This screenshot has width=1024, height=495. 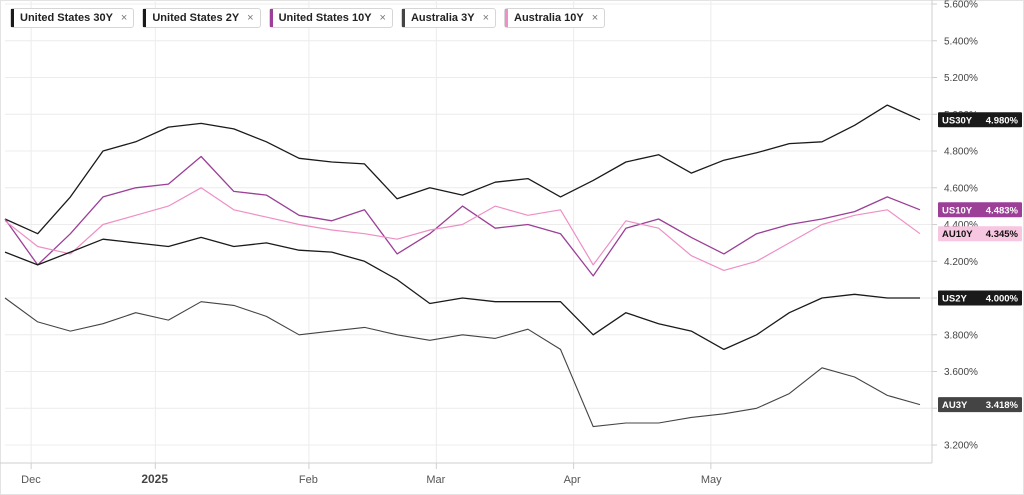 What do you see at coordinates (1002, 405) in the screenshot?
I see `series-tag-value: 3.418%` at bounding box center [1002, 405].